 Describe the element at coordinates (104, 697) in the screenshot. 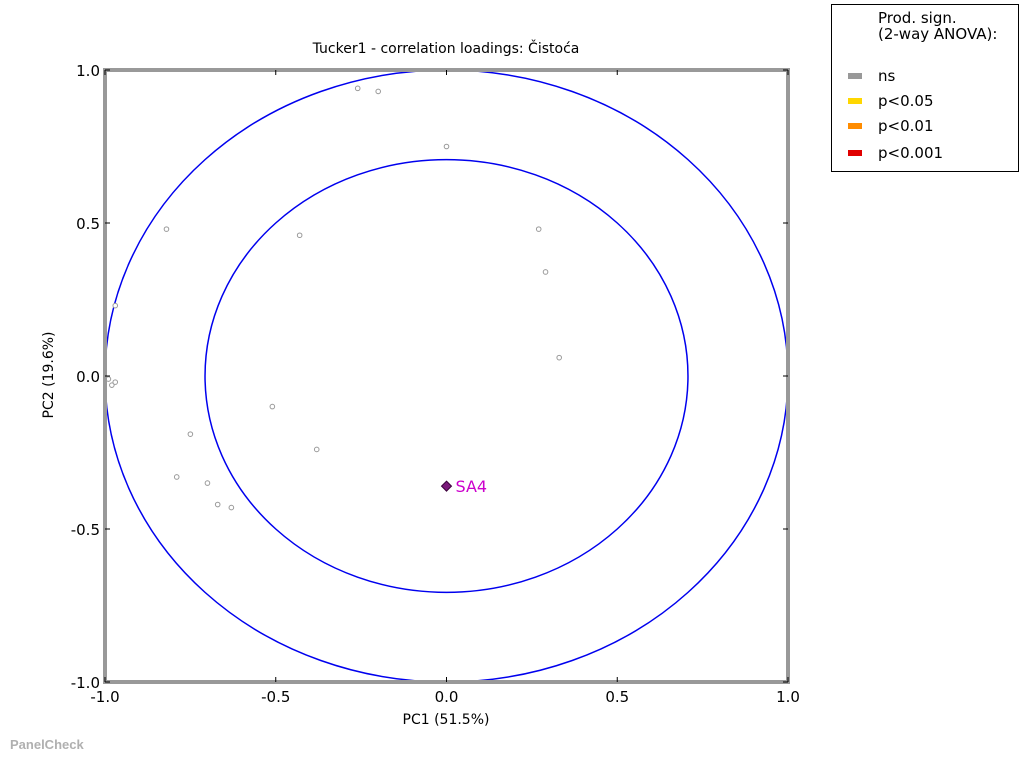

I see `x-tick-label: -1.0` at that location.